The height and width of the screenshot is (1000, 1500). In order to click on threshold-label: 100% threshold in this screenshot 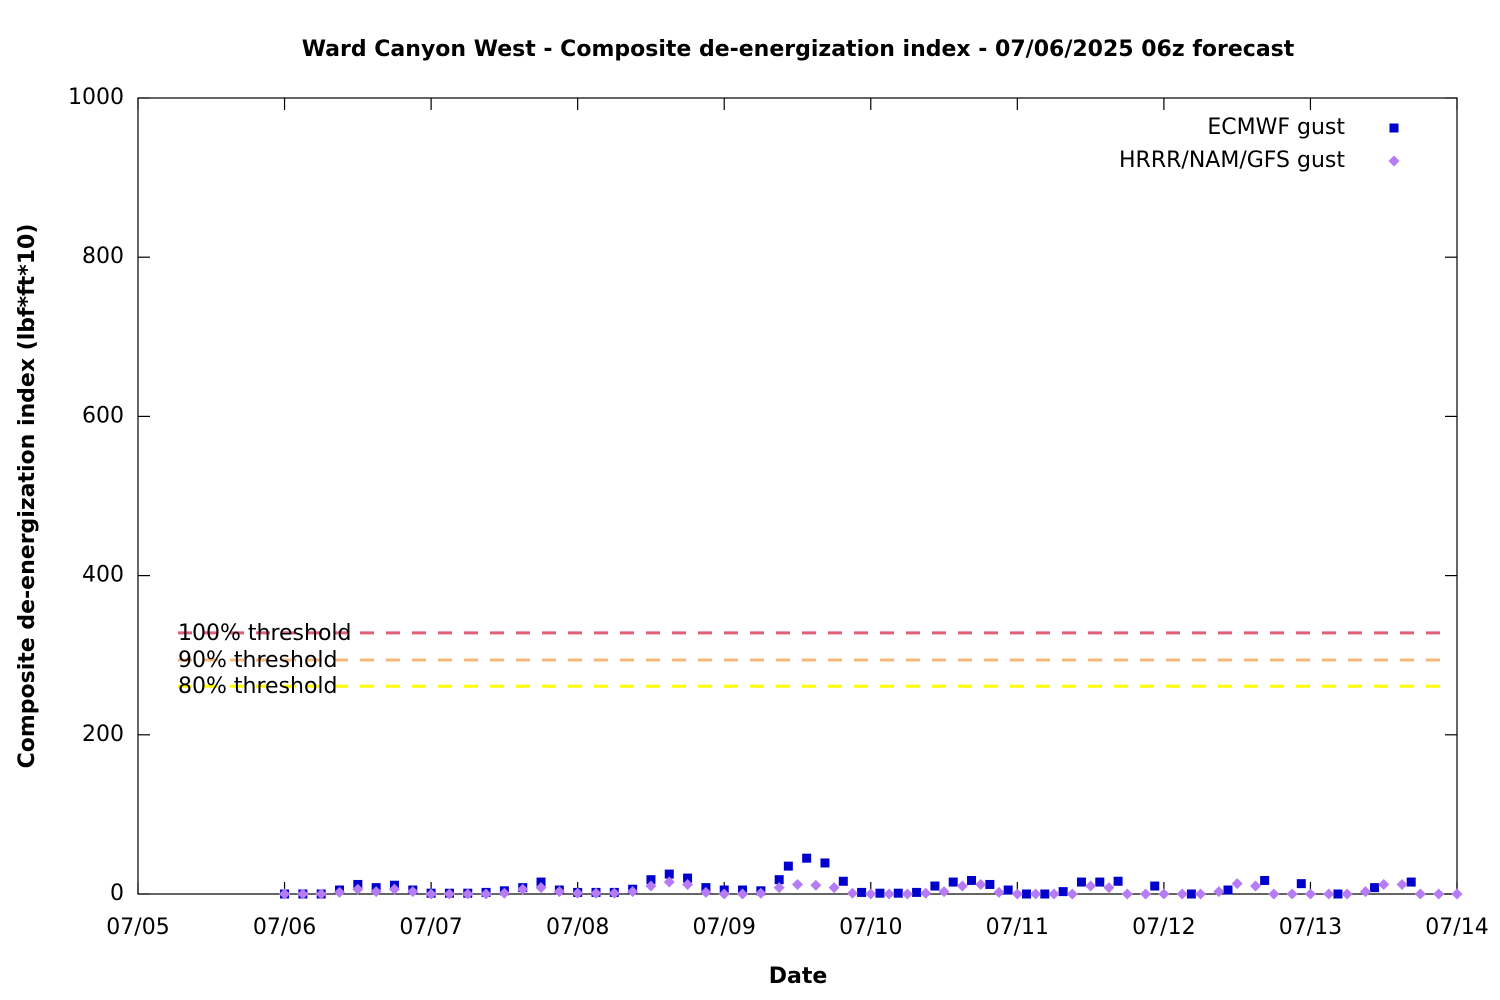, I will do `click(265, 633)`.